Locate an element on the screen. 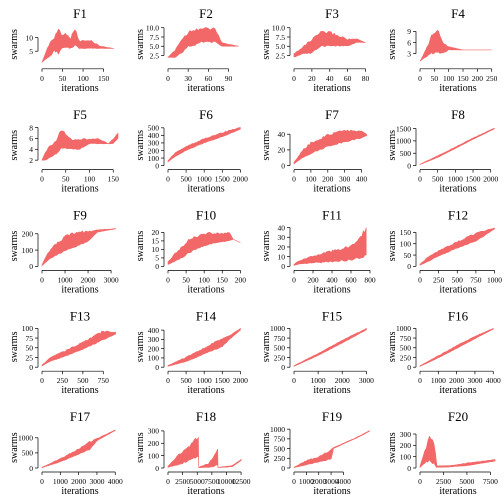 This screenshot has height=504, width=504. x-tick-label: 10000 is located at coordinates (226, 481).